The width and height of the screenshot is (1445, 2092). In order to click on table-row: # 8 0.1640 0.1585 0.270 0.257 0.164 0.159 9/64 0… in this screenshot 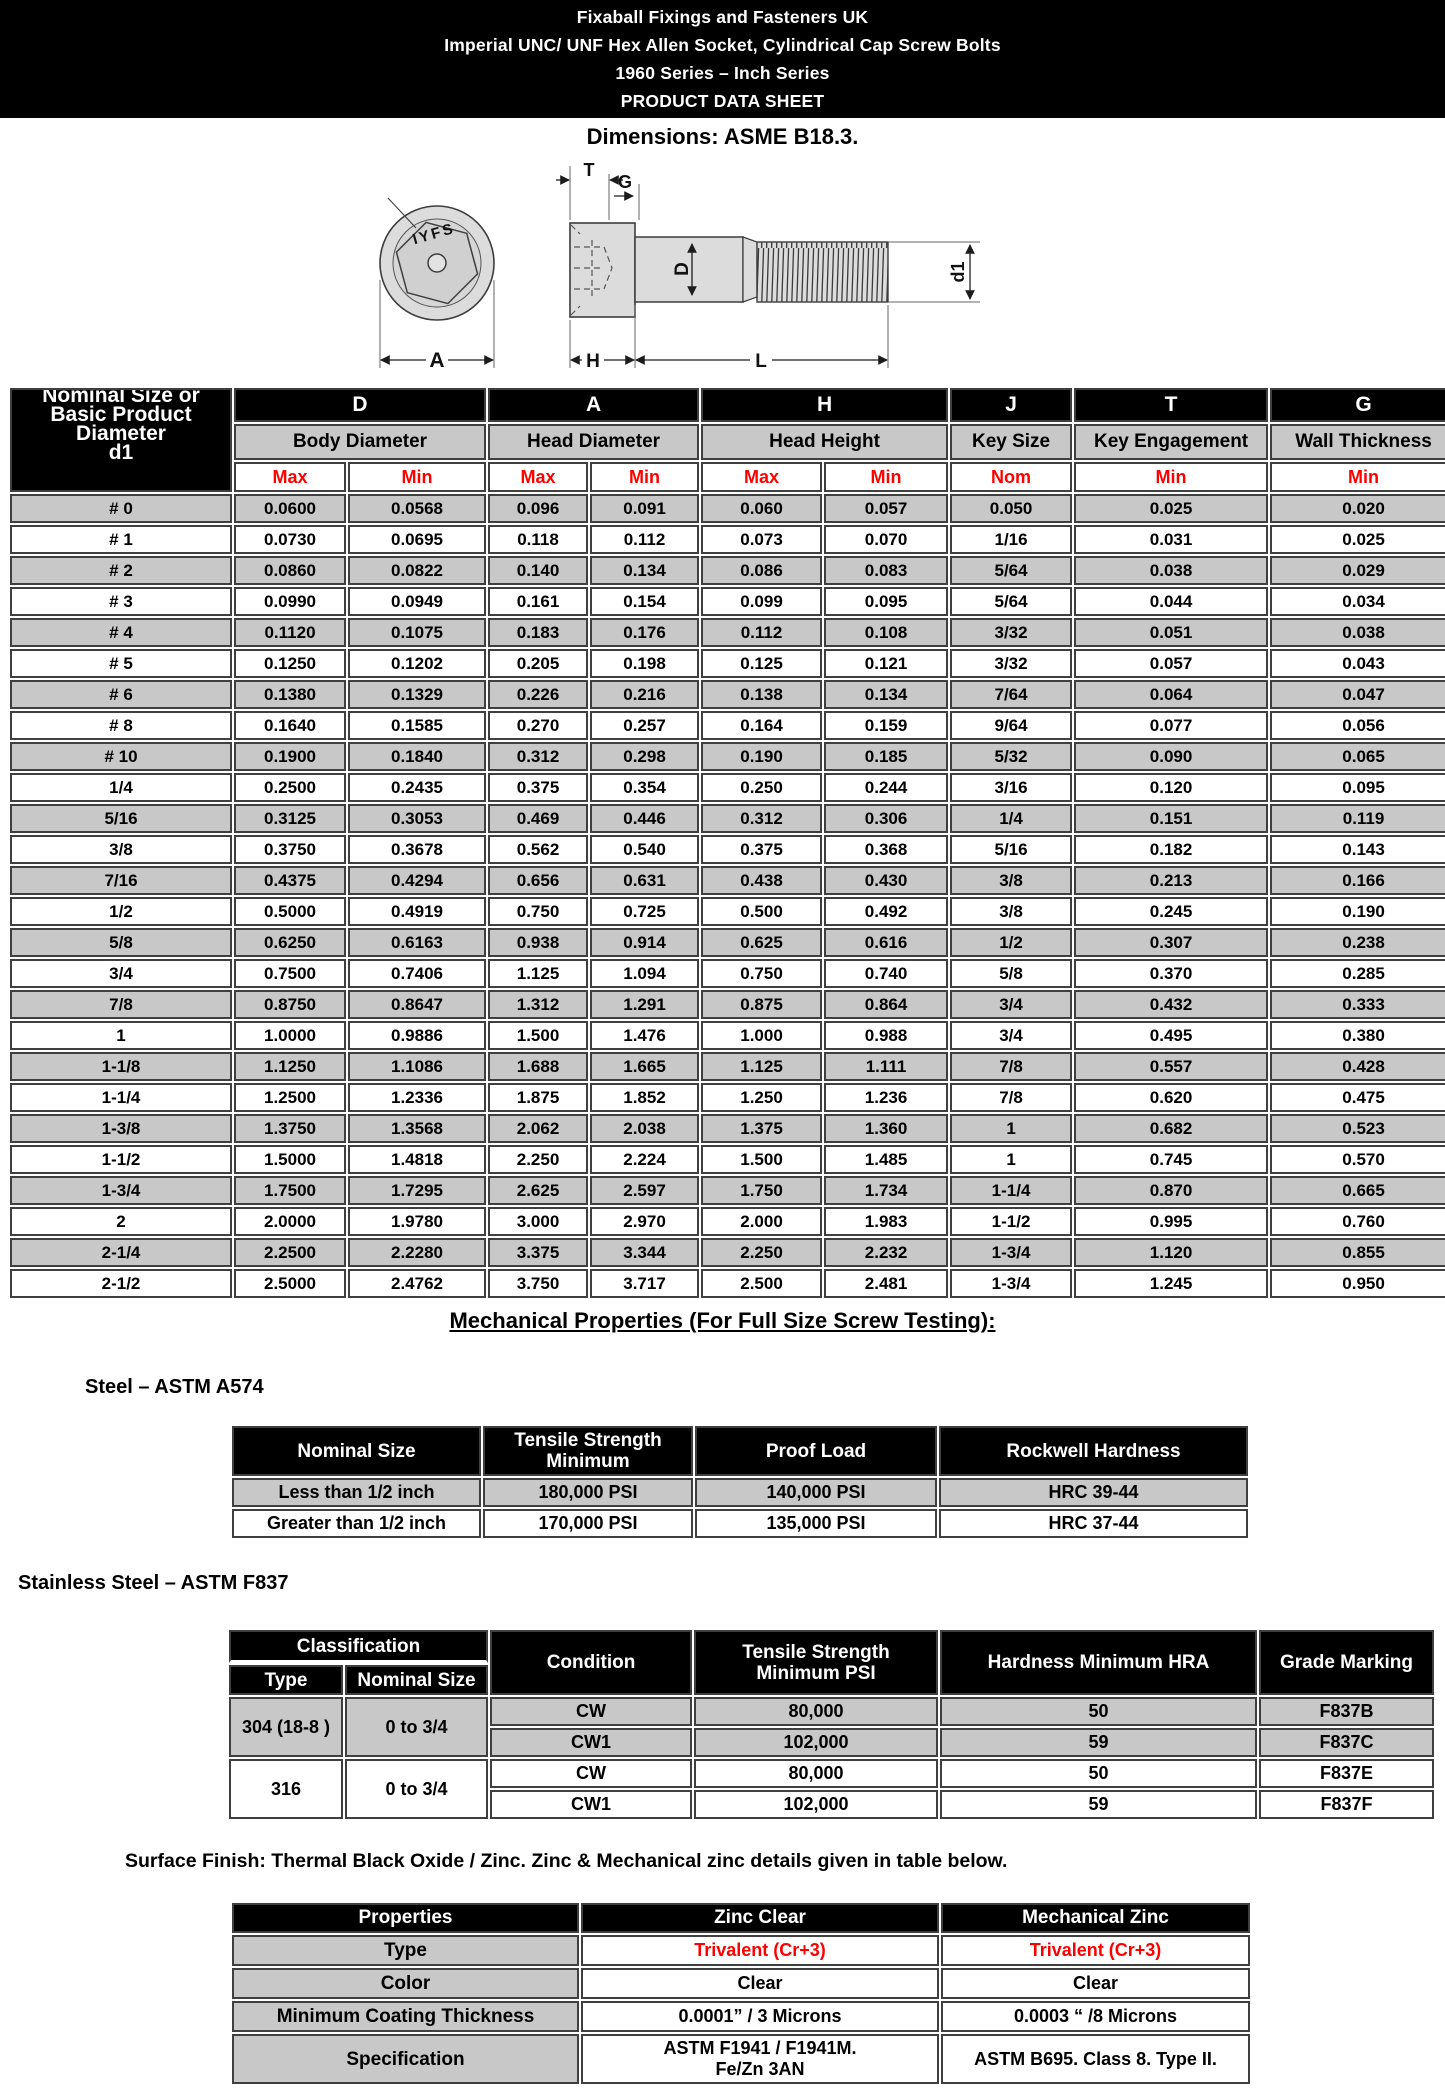, I will do `click(727, 725)`.